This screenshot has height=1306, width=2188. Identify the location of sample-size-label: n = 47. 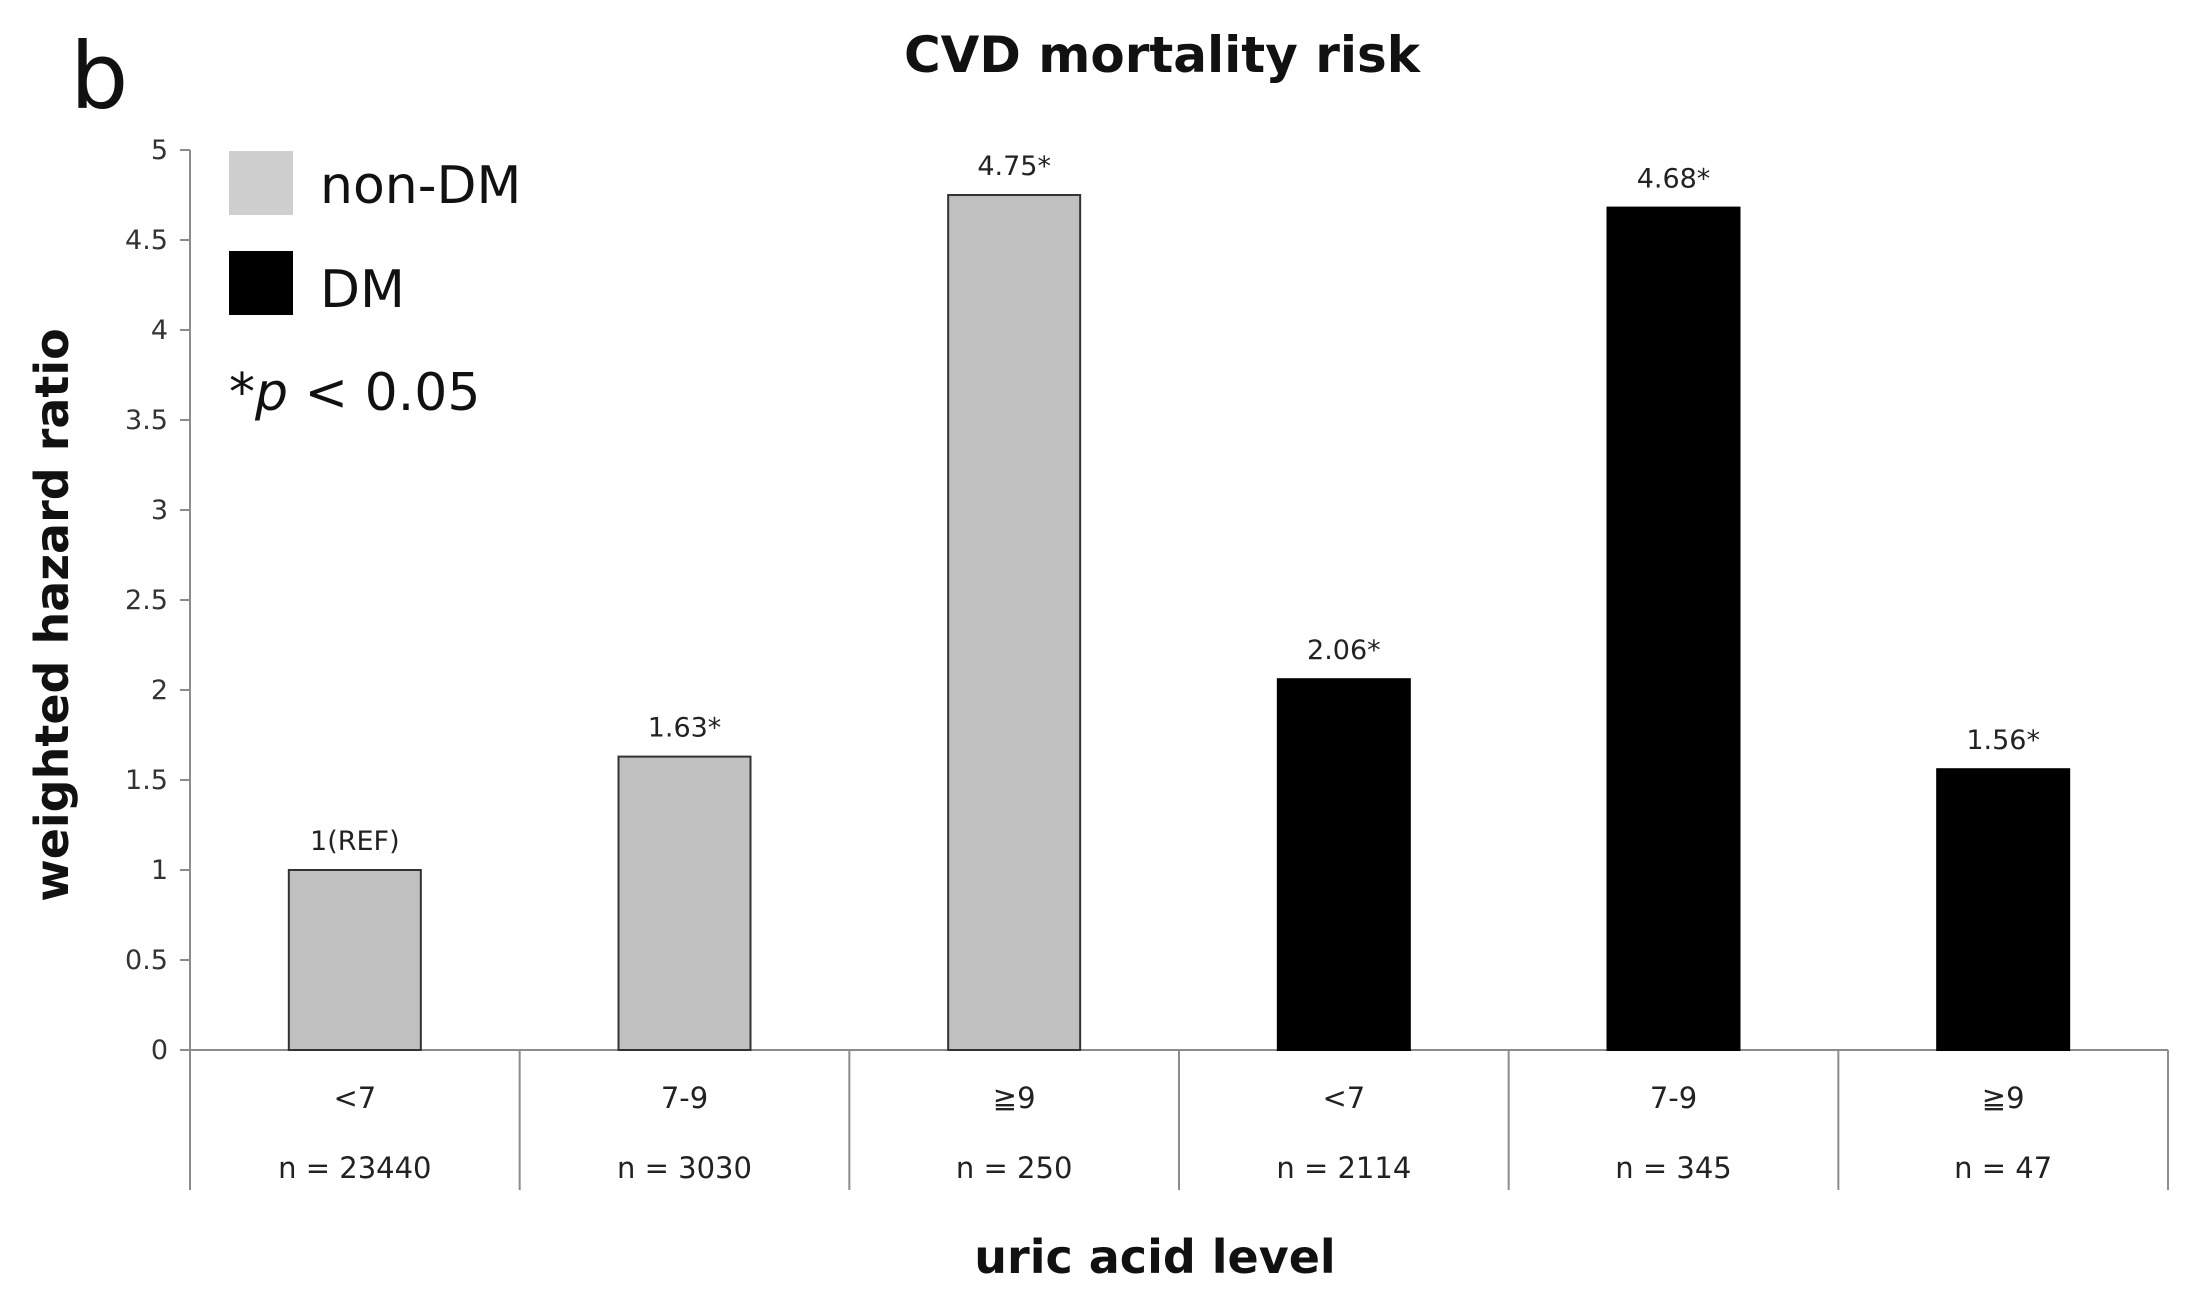
(2003, 1168).